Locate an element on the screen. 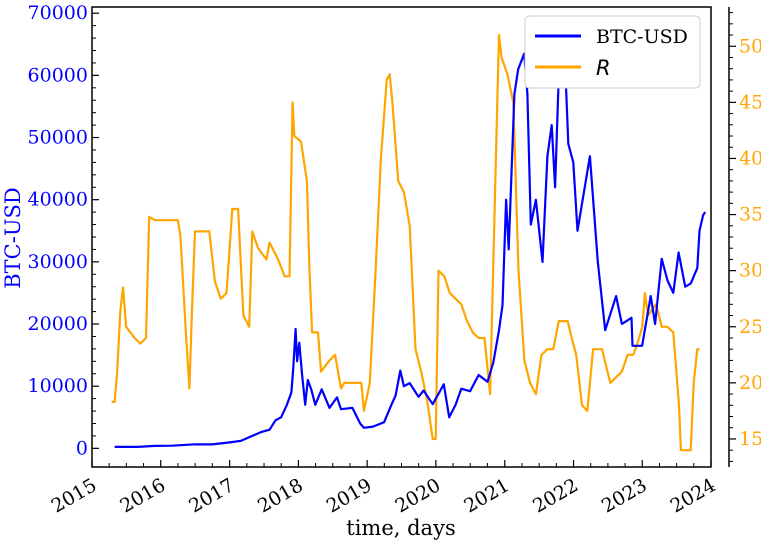 The height and width of the screenshot is (545, 761). right-tick-label: 50 is located at coordinates (750, 46).